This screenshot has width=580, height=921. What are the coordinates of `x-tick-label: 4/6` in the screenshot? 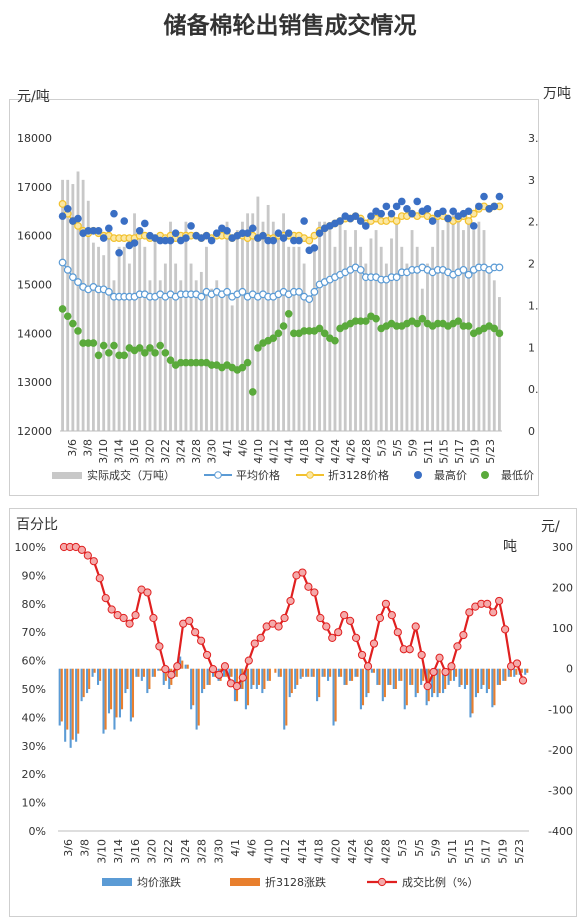 It's located at (242, 448).